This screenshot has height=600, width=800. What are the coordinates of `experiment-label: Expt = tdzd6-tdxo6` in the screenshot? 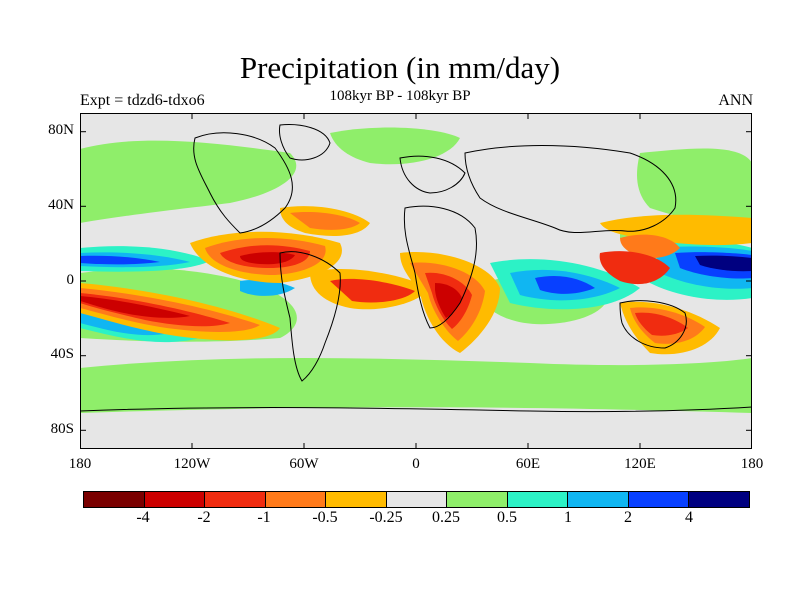 It's located at (142, 100).